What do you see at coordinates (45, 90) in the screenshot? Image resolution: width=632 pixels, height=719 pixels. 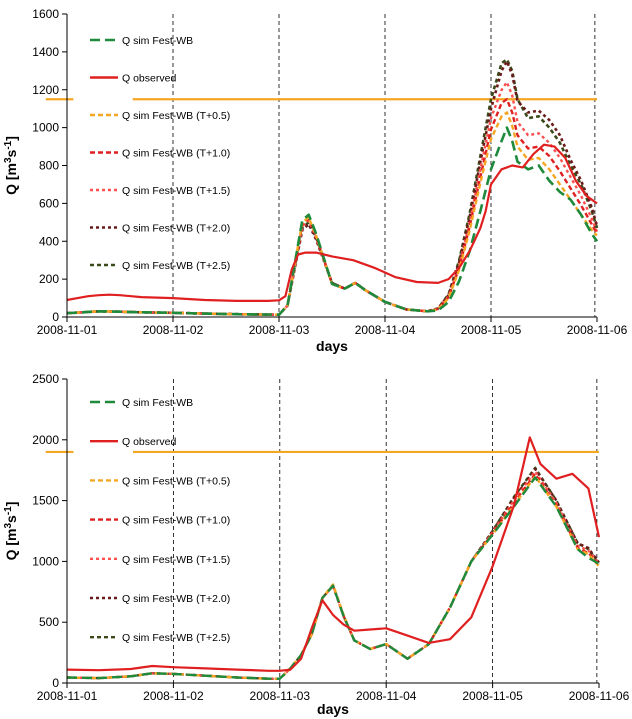 I see `y-tick-label: 1200` at bounding box center [45, 90].